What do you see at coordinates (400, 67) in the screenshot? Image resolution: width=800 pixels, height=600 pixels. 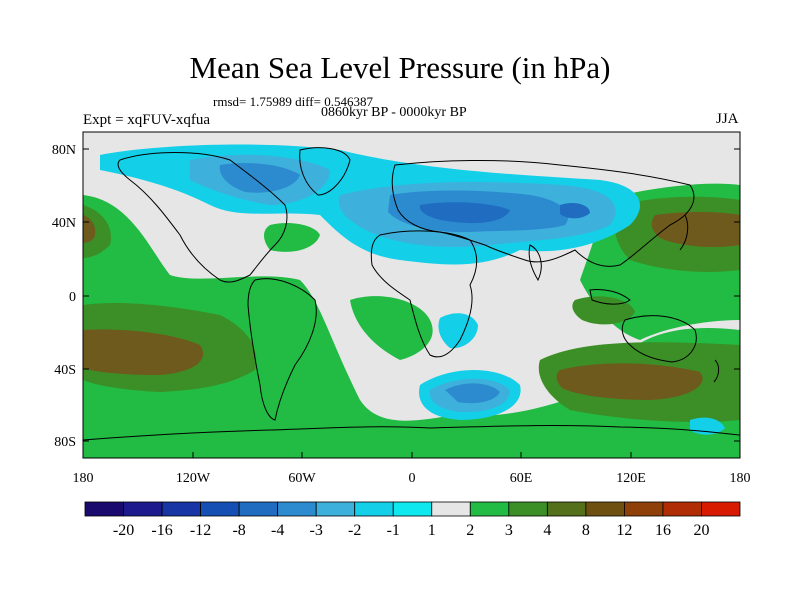 I see `chart-title: Mean Sea Level Pressure (in hPa)` at bounding box center [400, 67].